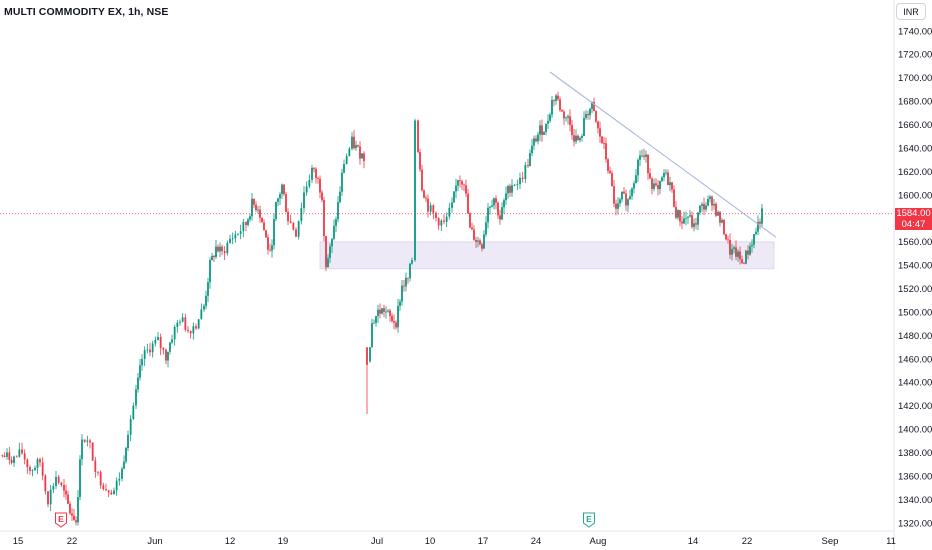 This screenshot has width=932, height=550. I want to click on y-tick-label: 1720.00, so click(915, 55).